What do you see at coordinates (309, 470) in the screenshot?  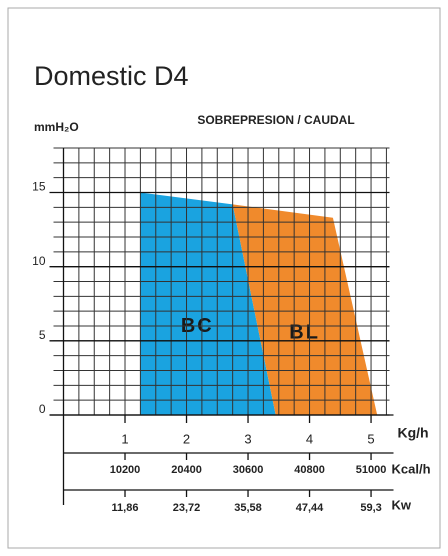 I see `x2-tick-label: 40800` at bounding box center [309, 470].